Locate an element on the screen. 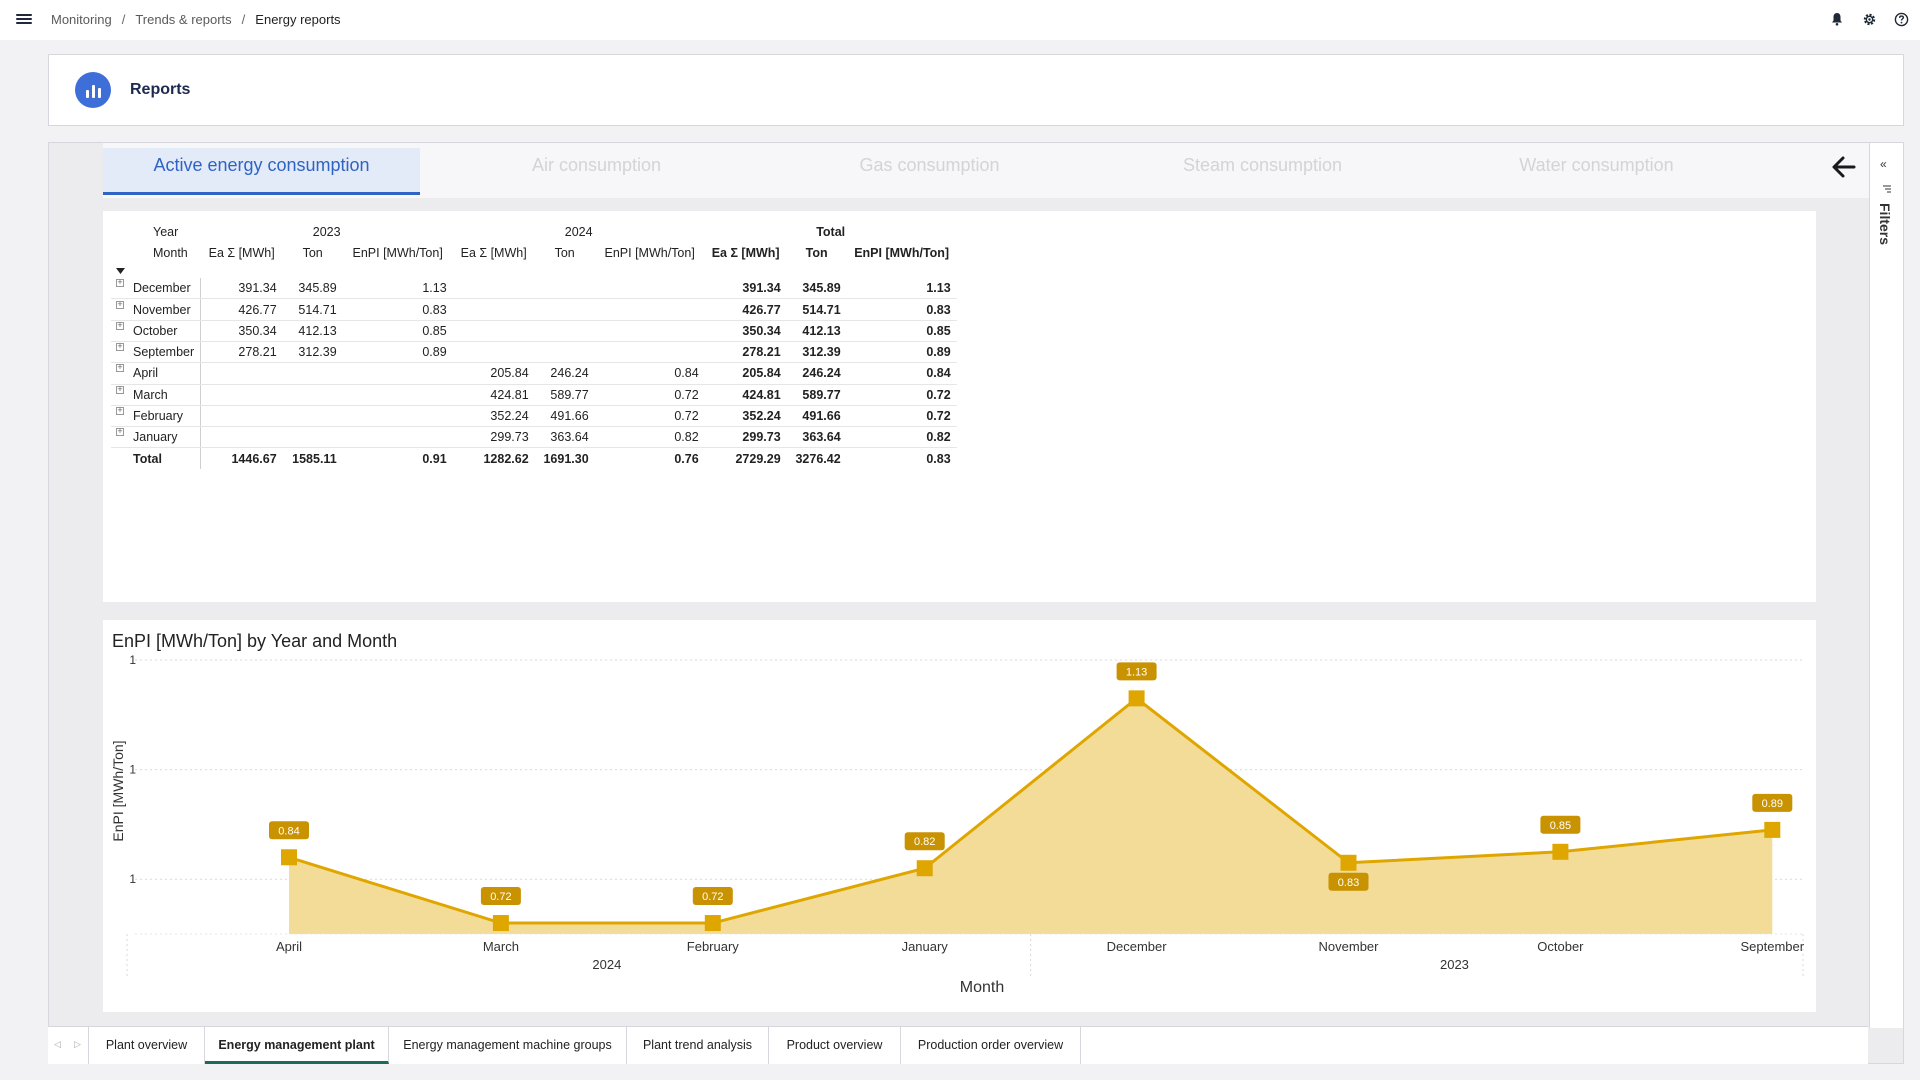  x-tick-label: March is located at coordinates (501, 946).